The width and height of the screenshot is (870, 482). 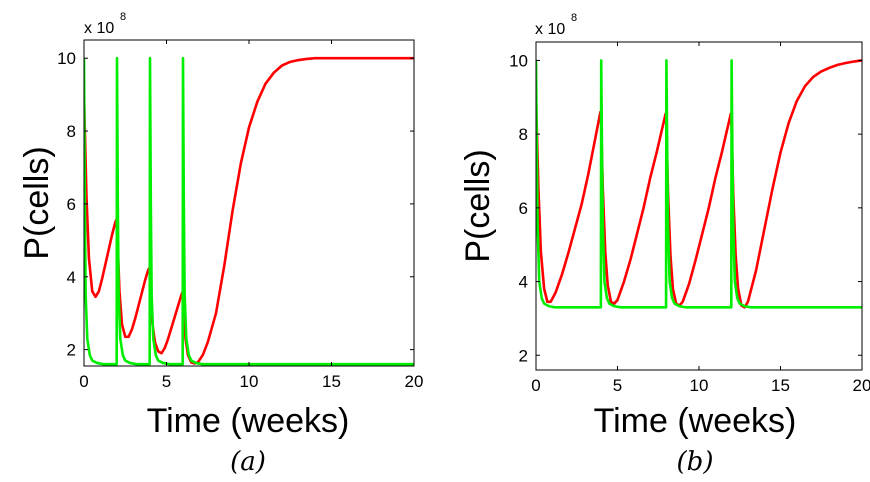 I want to click on y-tick-label-b: 8, so click(x=523, y=134).